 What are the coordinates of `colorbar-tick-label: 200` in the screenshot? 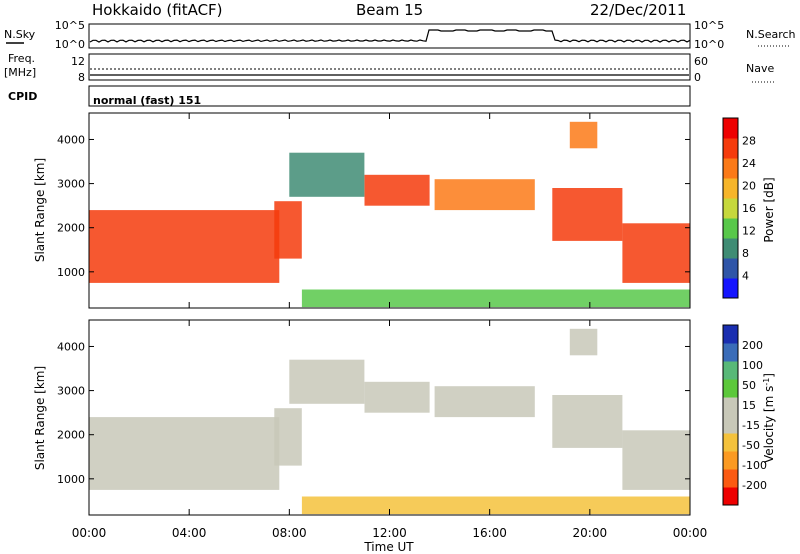 It's located at (752, 345).